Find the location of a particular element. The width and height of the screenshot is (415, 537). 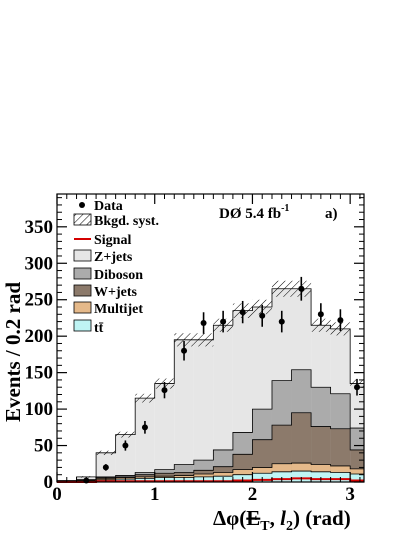

x-tick-label-2: 2 is located at coordinates (253, 494).